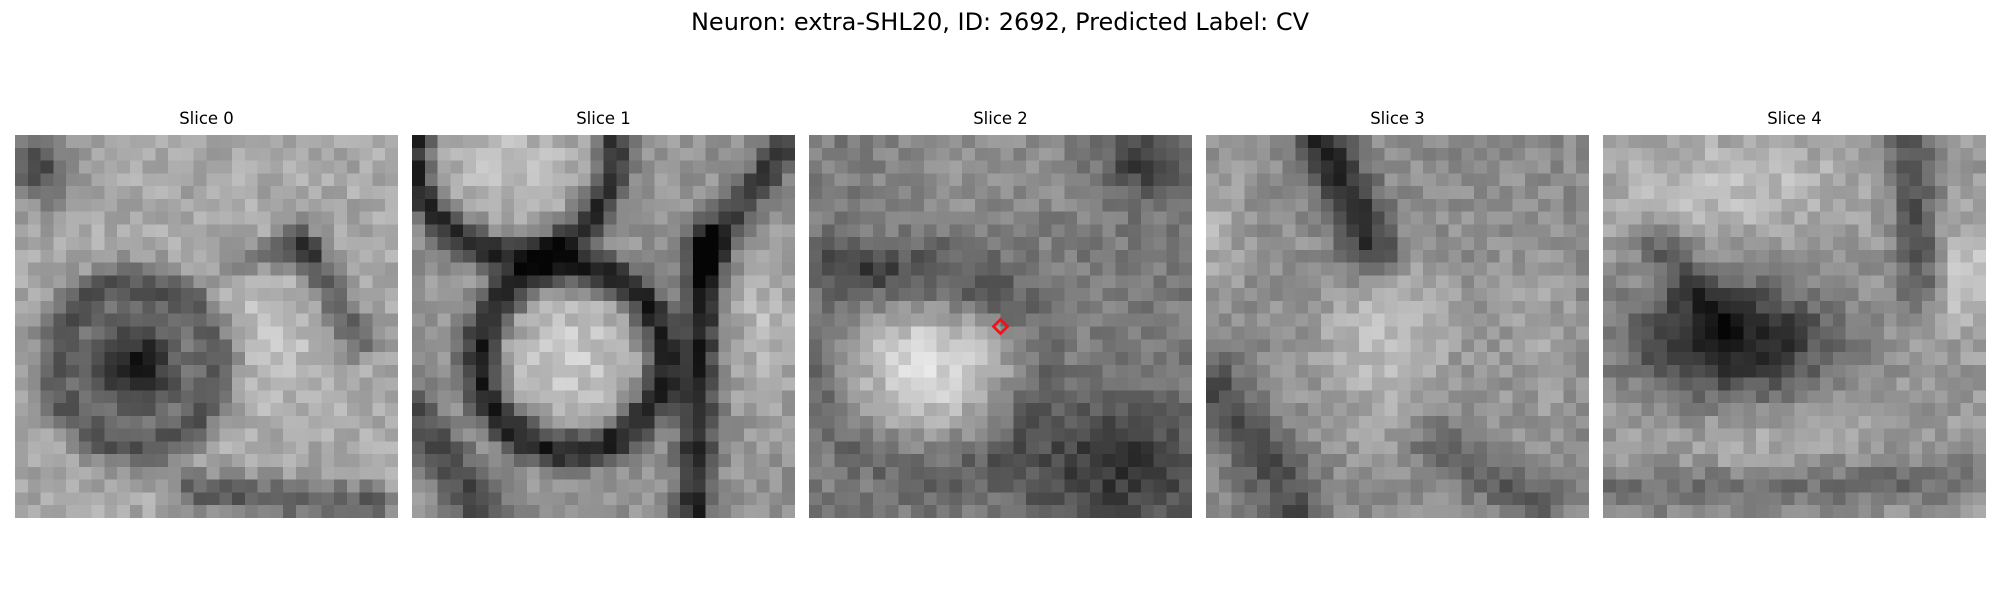 The image size is (2000, 600). I want to click on slice-1-image, so click(603, 326).